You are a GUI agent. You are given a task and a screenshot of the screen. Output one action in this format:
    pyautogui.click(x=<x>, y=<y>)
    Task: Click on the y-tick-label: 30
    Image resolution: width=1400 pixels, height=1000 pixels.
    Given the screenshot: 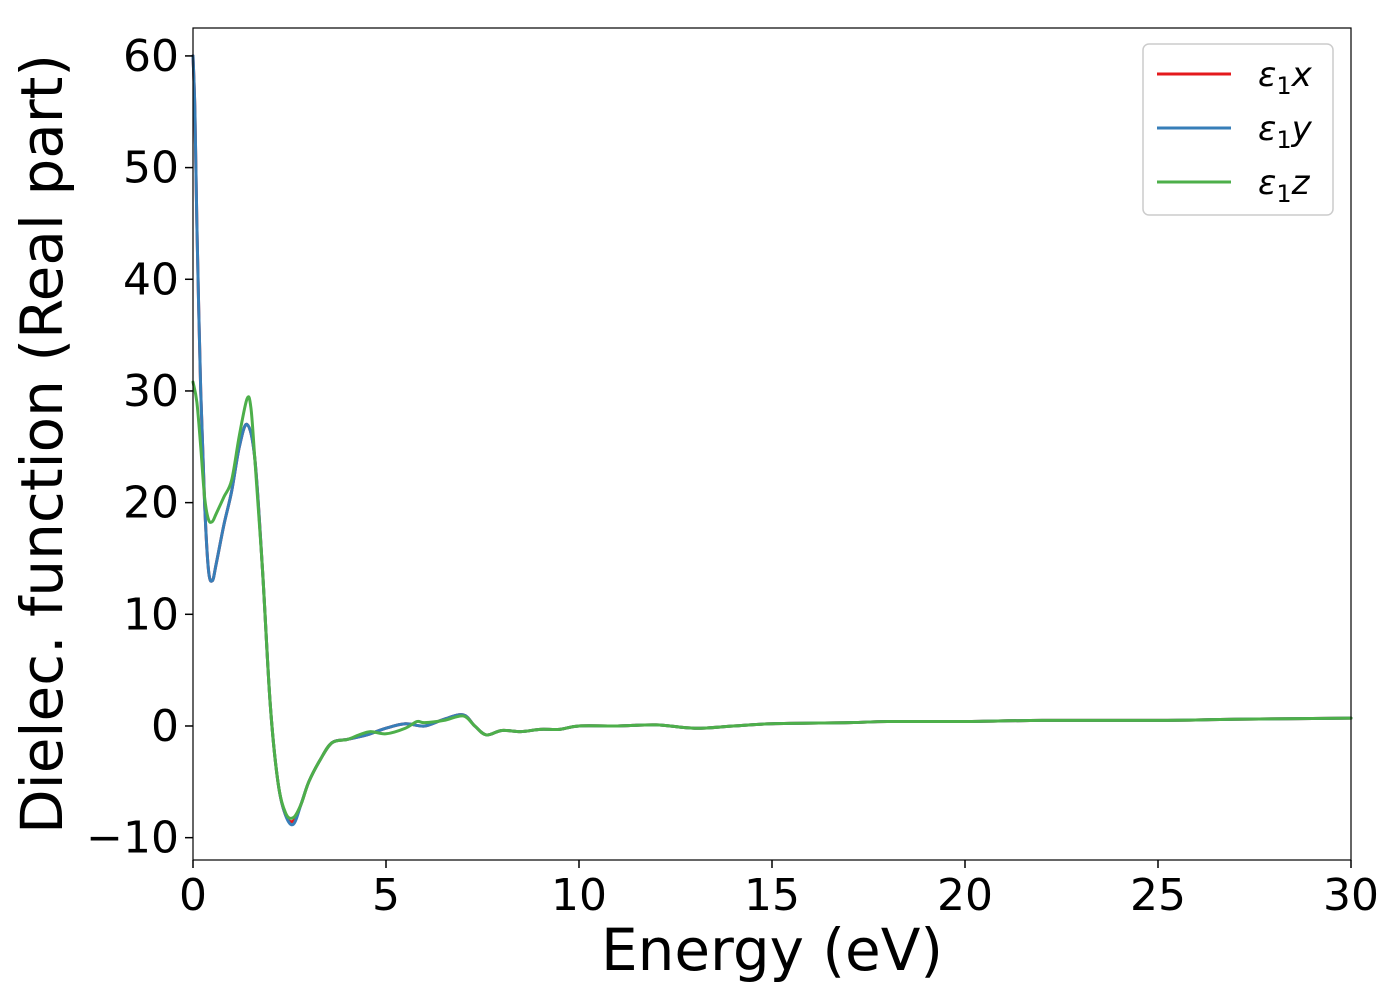 What is the action you would take?
    pyautogui.click(x=151, y=391)
    